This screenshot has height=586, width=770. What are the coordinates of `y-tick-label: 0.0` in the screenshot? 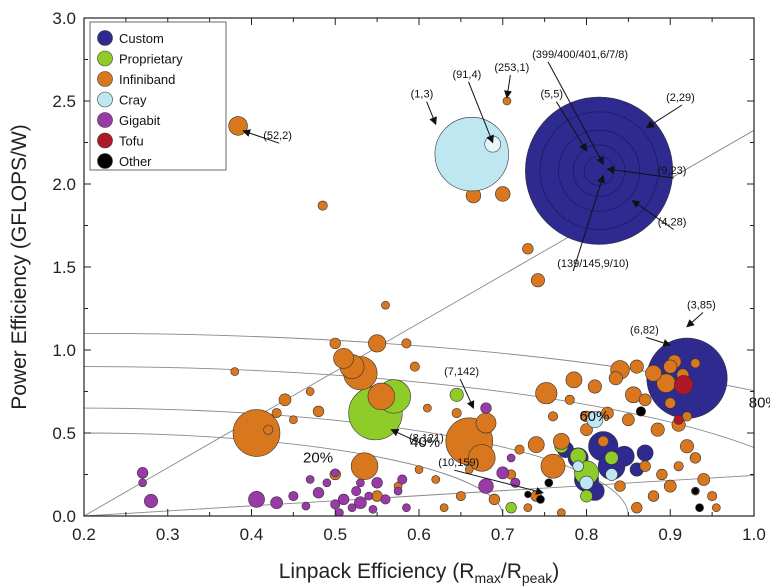 It's located at (64, 516).